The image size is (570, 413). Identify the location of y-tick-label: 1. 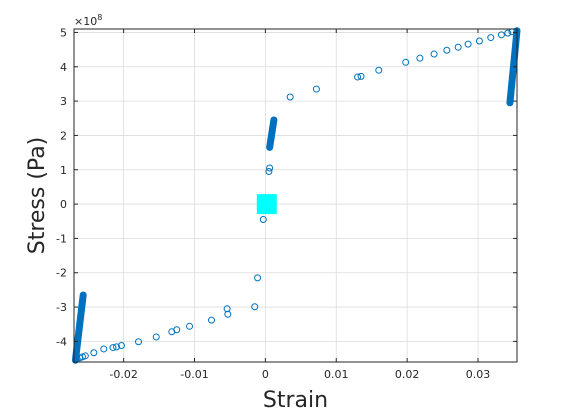
(63, 170).